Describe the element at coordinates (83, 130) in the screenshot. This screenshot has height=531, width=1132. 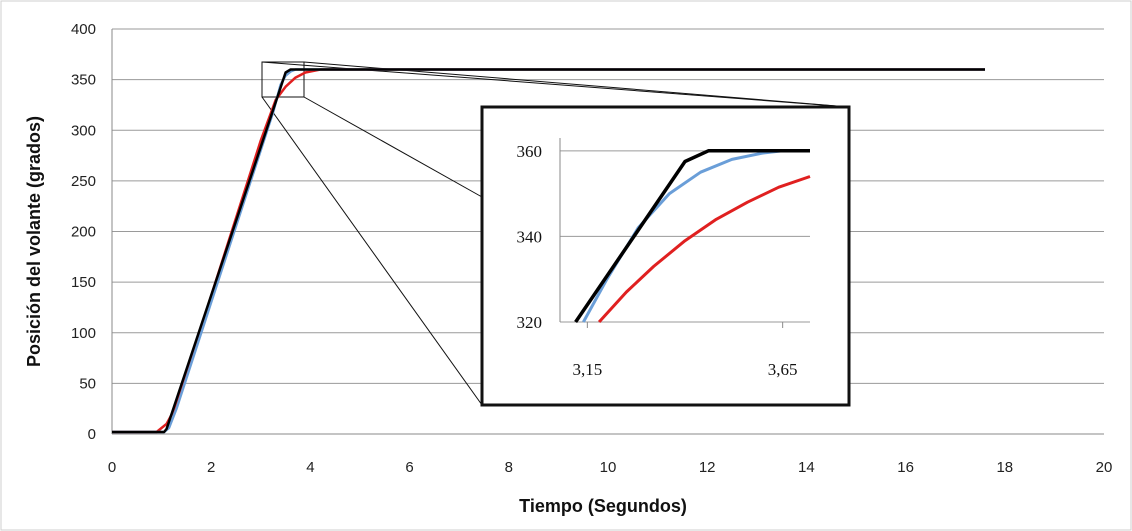
I see `y-tick-label: 300` at that location.